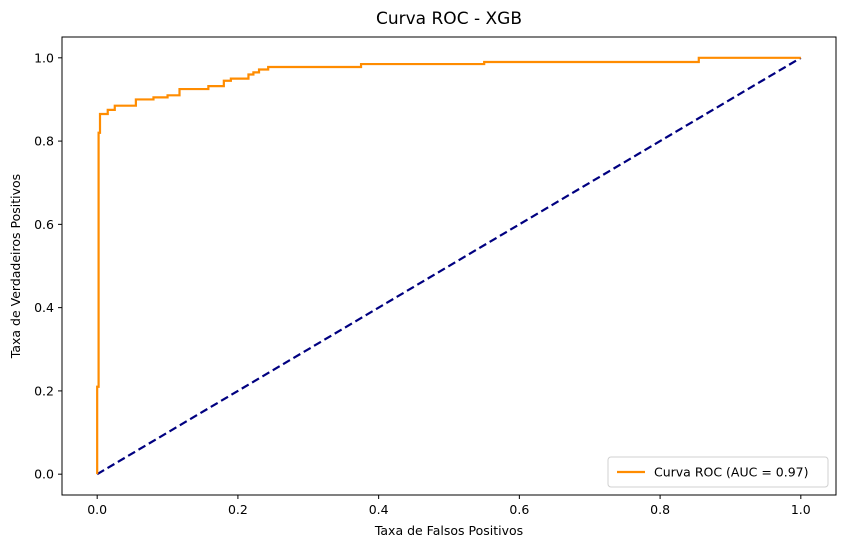 This screenshot has height=548, width=846. What do you see at coordinates (48, 266) in the screenshot?
I see `y-axis-ticks: 0.0 0.2 0.4 0.6 0.8 1.0` at bounding box center [48, 266].